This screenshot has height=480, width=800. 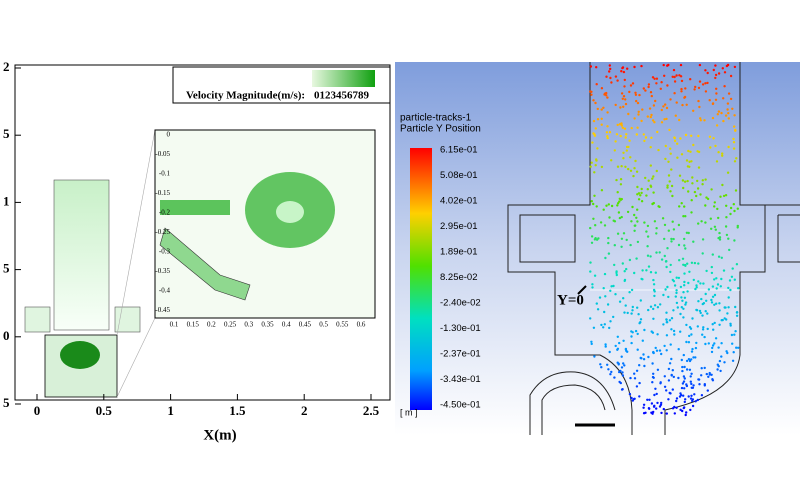 I want to click on zoom-line, so click(x=136, y=357).